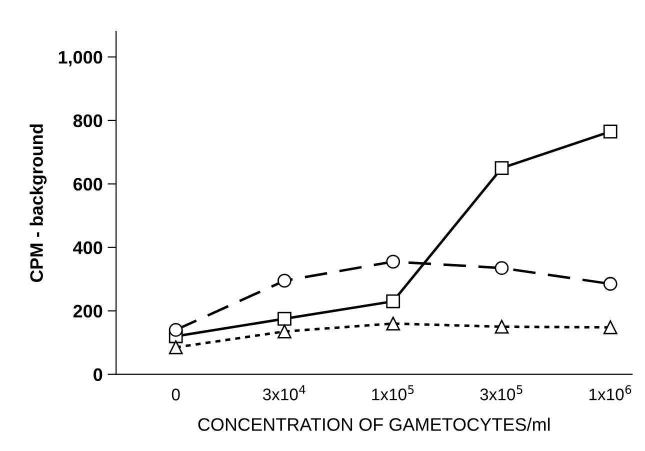 This screenshot has height=451, width=645. I want to click on x-tick-label: 1x10$^{6}$, so click(610, 392).